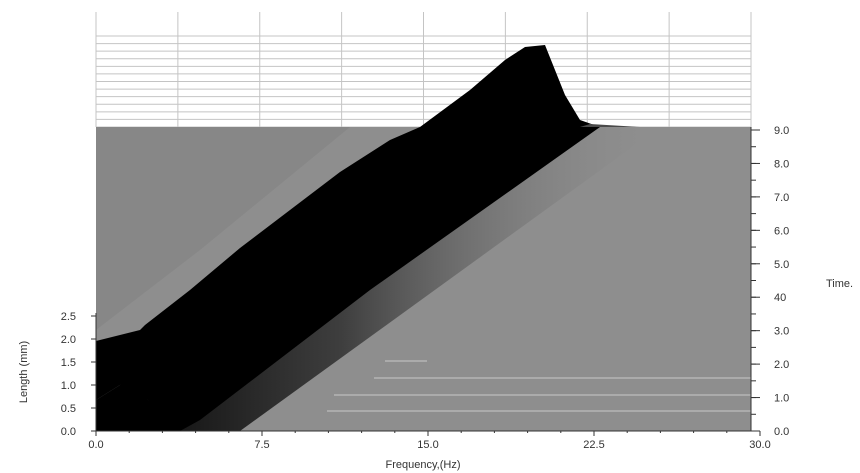  I want to click on x-tick-label: 15.0, so click(427, 445).